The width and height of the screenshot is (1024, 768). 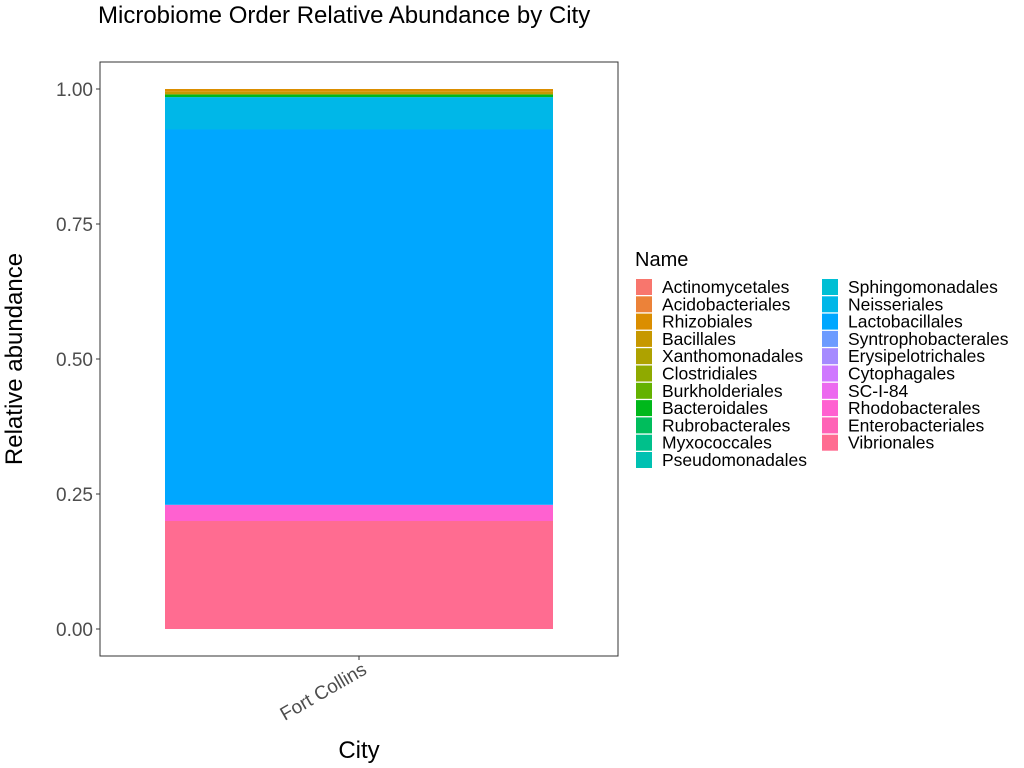 I want to click on x-tick-label: Fort Collins, so click(x=324, y=692).